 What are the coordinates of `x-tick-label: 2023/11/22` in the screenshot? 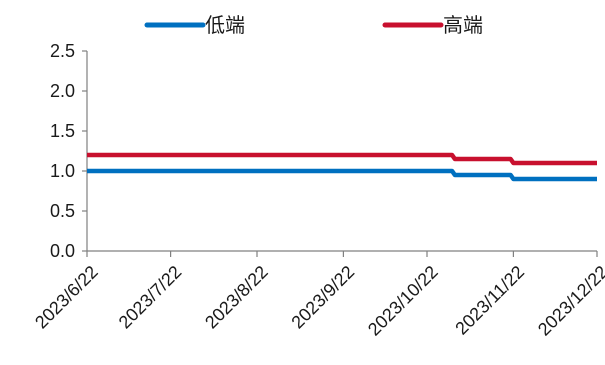 It's located at (489, 300).